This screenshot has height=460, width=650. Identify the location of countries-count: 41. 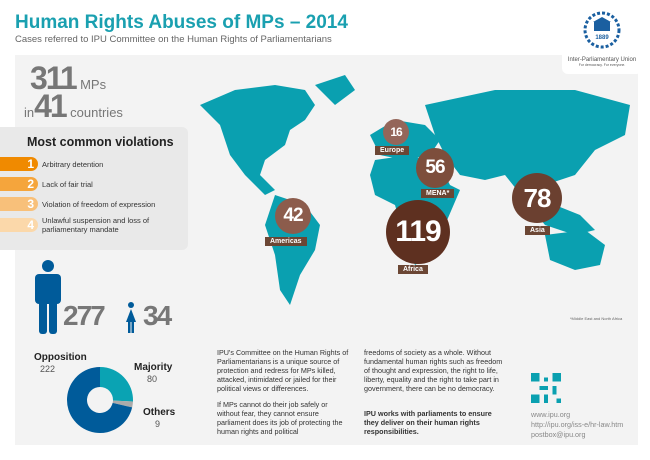
(51, 106).